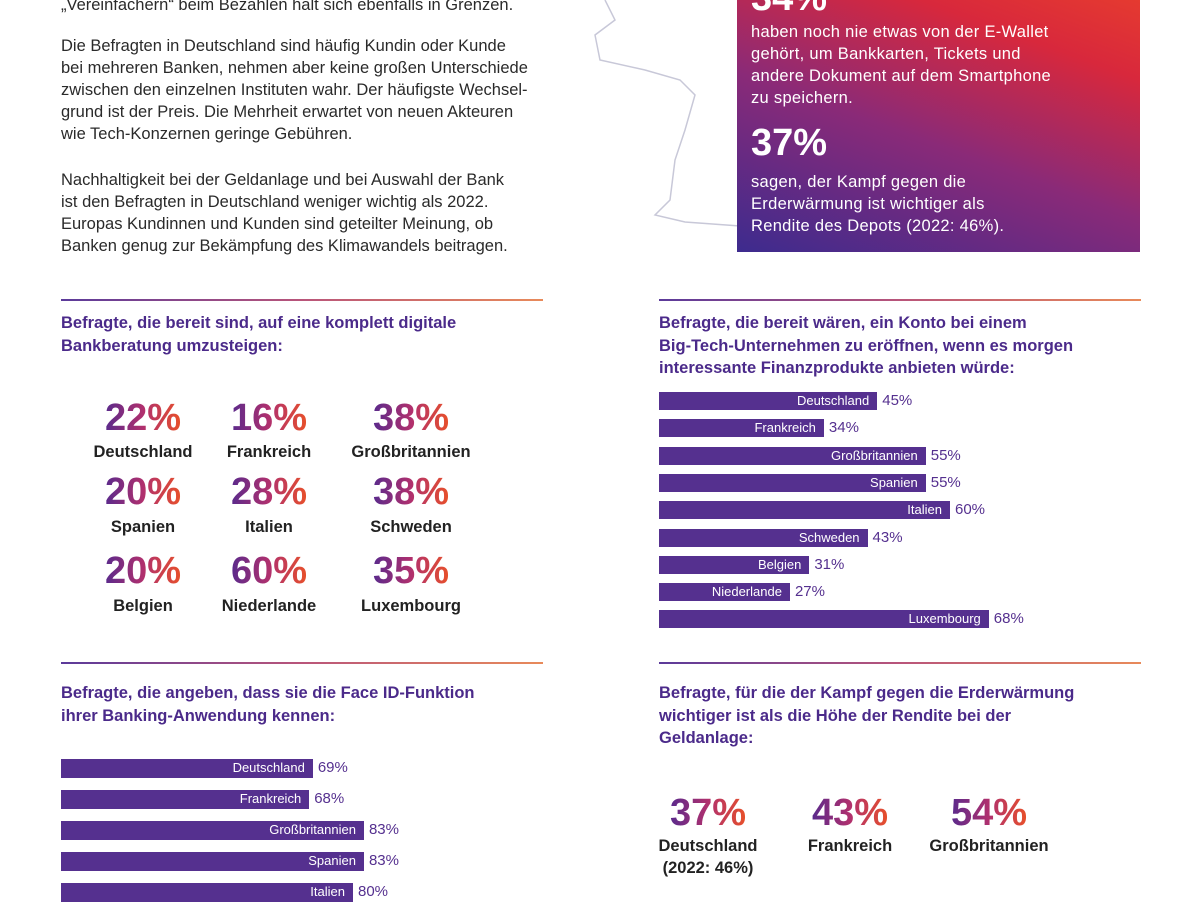  What do you see at coordinates (1008, 619) in the screenshot?
I see `value-label: 68%` at bounding box center [1008, 619].